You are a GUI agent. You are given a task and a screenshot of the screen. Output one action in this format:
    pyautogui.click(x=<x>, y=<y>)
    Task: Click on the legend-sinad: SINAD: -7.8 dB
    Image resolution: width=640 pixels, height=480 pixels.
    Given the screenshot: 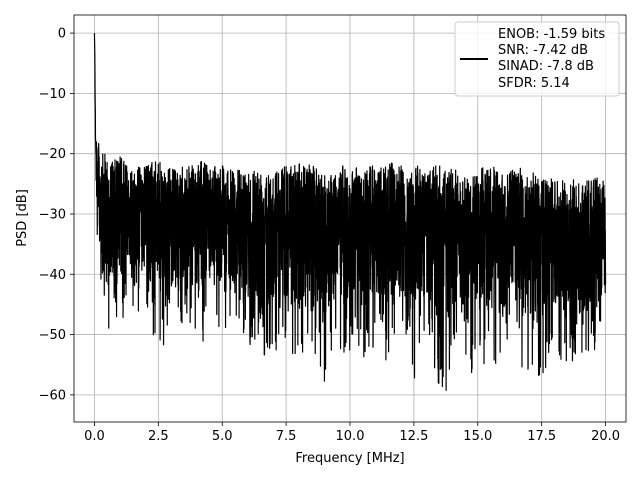 What is the action you would take?
    pyautogui.click(x=546, y=66)
    